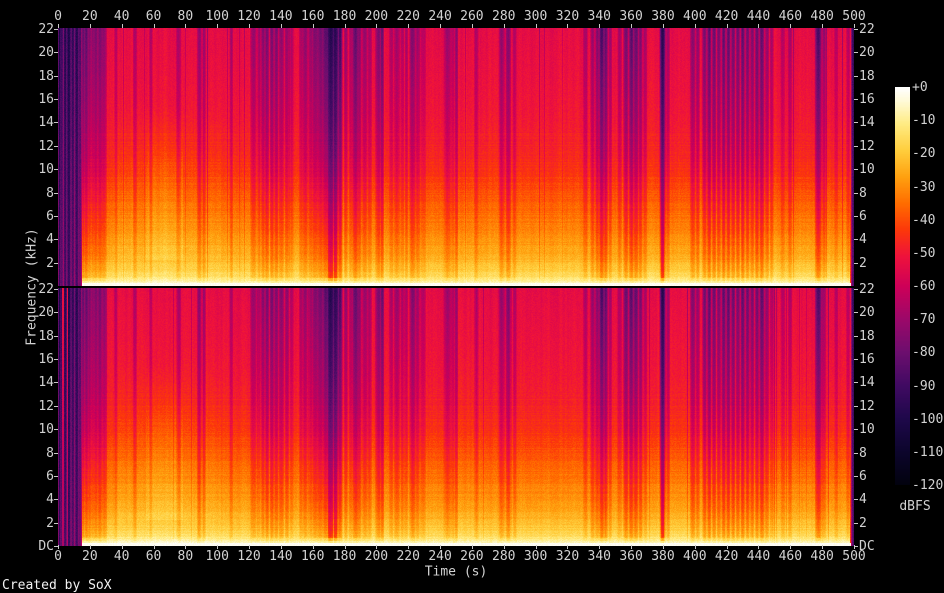 The width and height of the screenshot is (944, 593). I want to click on x-tick-label: 460, so click(790, 16).